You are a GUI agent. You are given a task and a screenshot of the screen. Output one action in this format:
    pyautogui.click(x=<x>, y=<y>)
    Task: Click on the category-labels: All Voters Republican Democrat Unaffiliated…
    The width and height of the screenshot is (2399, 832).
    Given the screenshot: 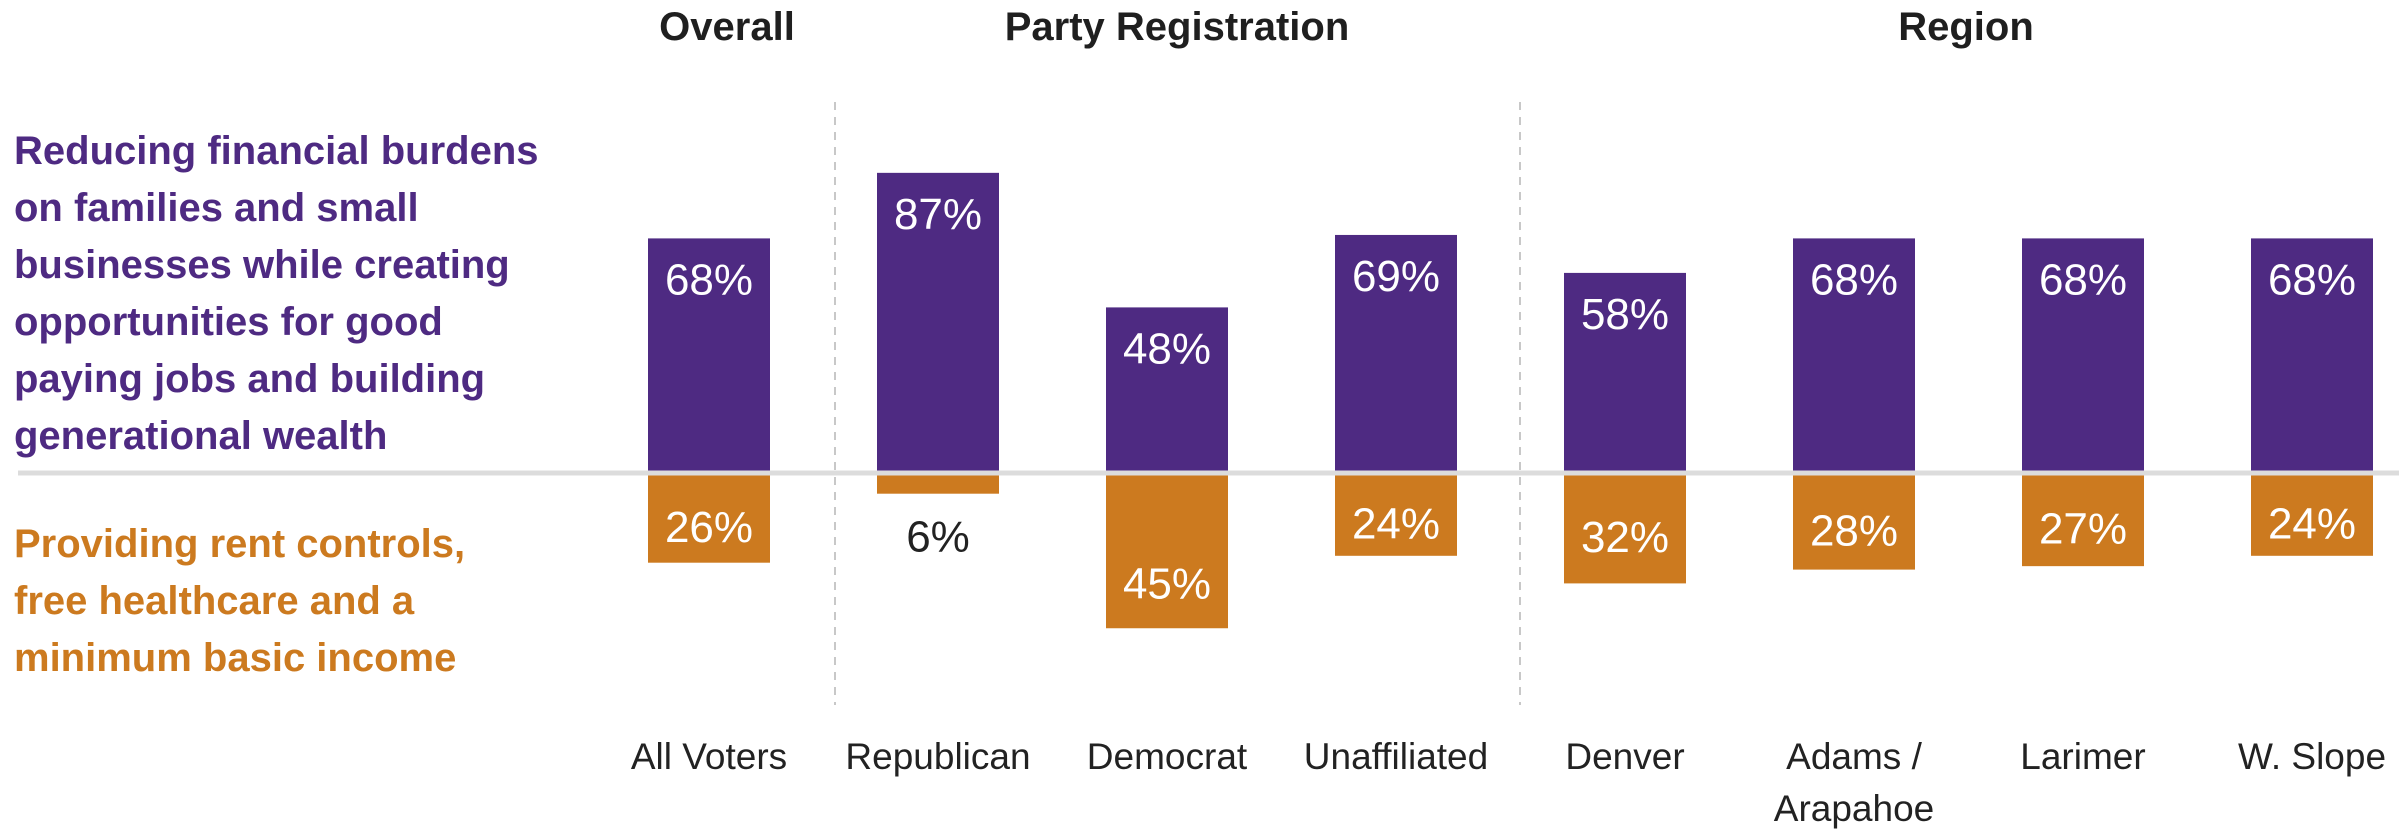 What is the action you would take?
    pyautogui.click(x=1508, y=782)
    